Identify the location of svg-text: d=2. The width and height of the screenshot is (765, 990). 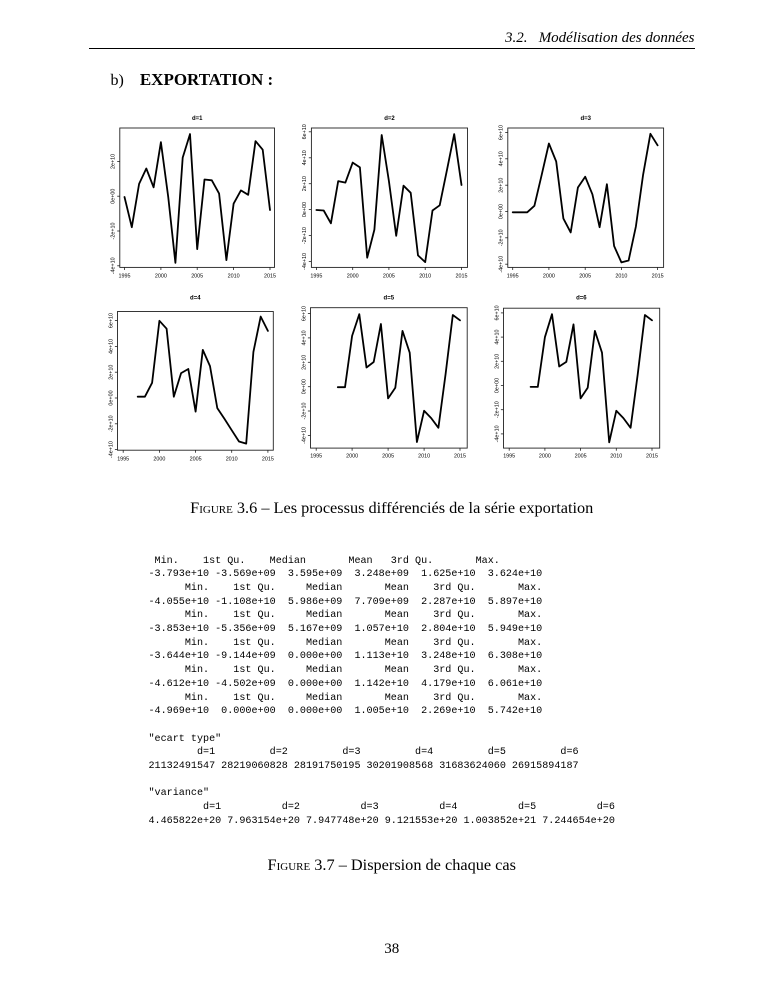
(389, 119).